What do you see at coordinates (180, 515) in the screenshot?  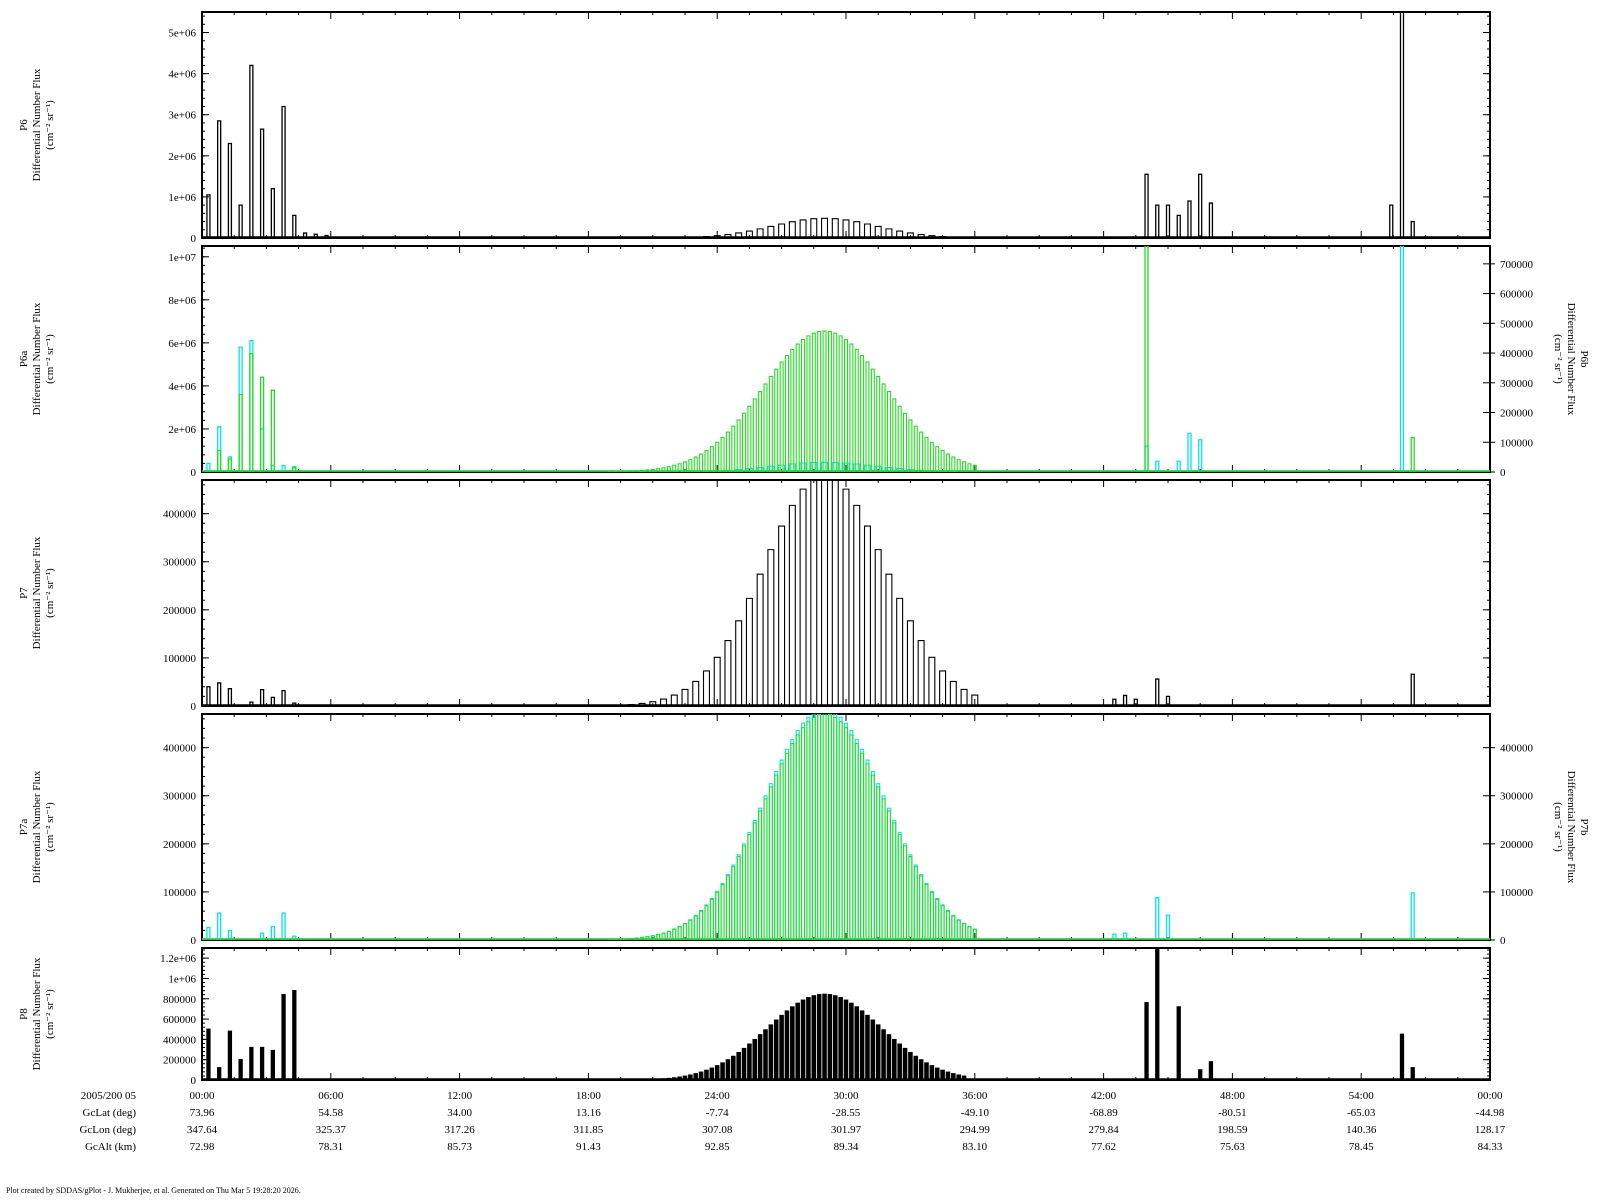 I see `y-tick-label: 400000` at bounding box center [180, 515].